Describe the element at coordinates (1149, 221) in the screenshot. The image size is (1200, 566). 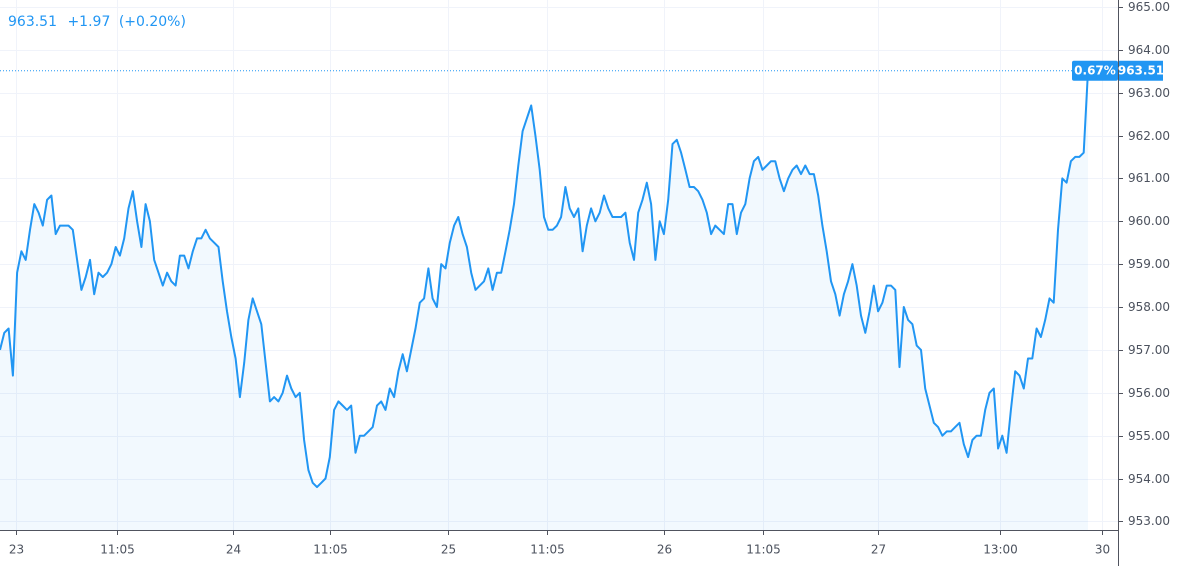
I see `y-tick-label: 960.00` at that location.